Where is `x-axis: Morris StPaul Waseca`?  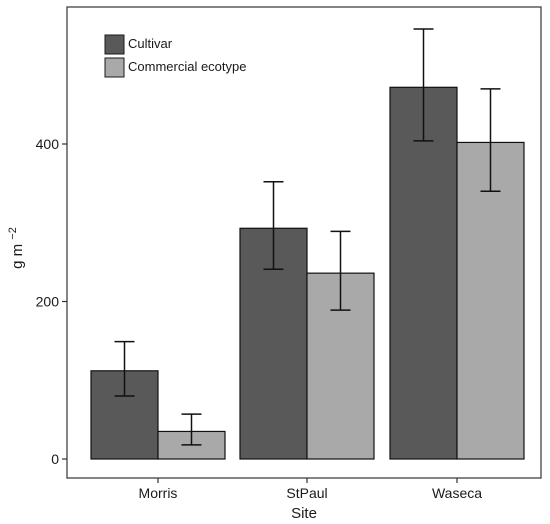 x-axis: Morris StPaul Waseca is located at coordinates (310, 489).